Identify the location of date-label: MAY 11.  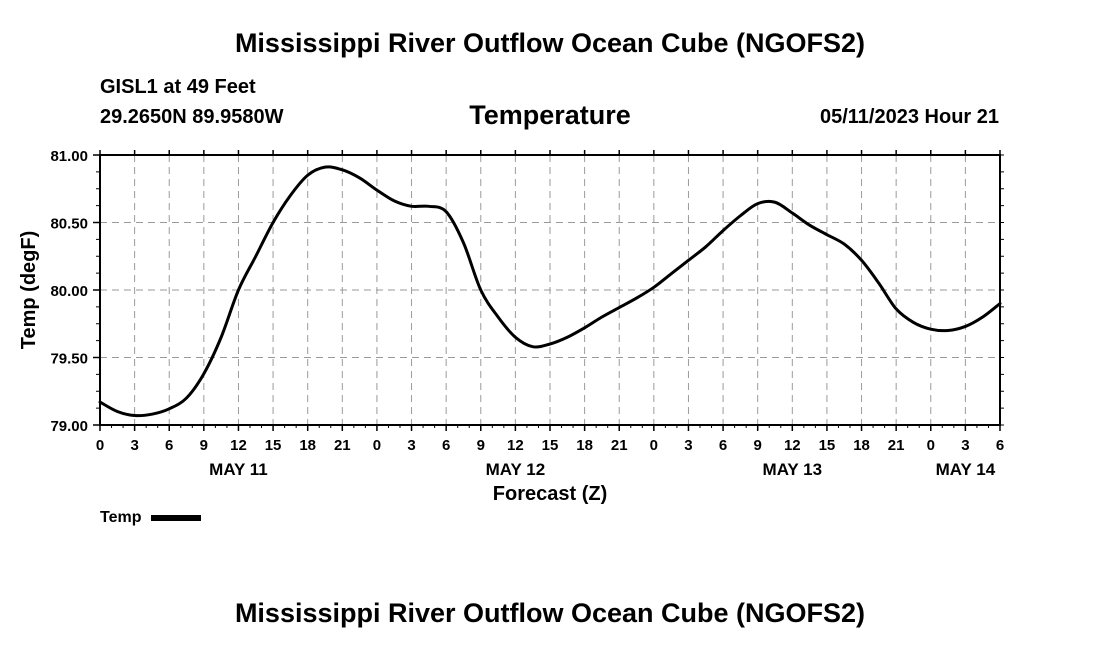
(238, 469).